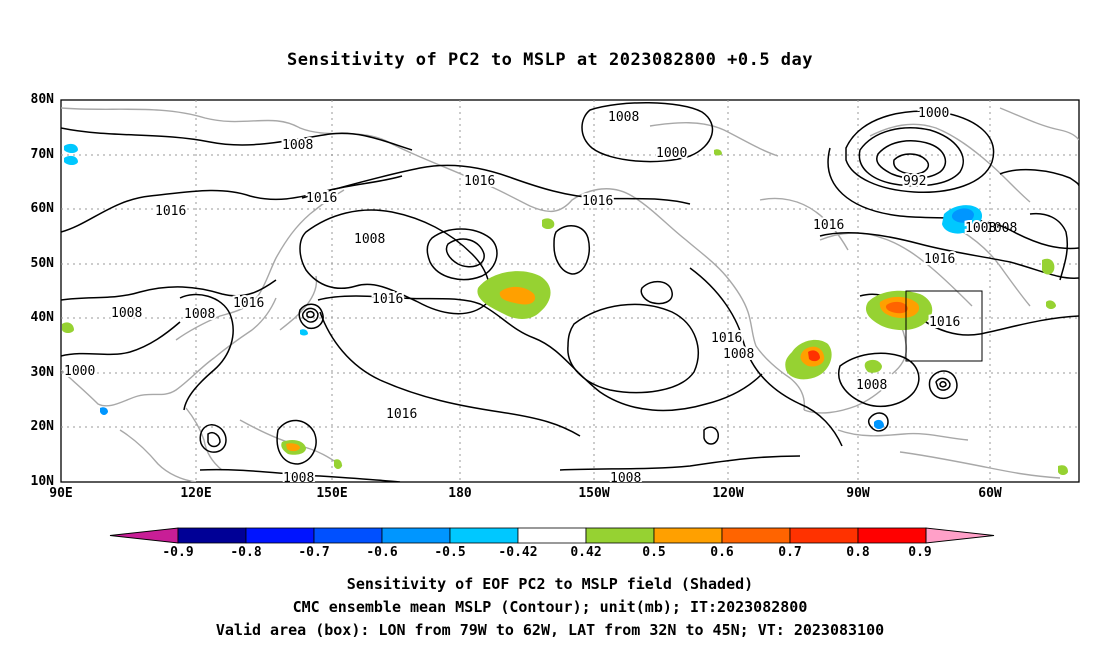 The height and width of the screenshot is (650, 1100). Describe the element at coordinates (990, 493) in the screenshot. I see `lon-label: 60W` at that location.